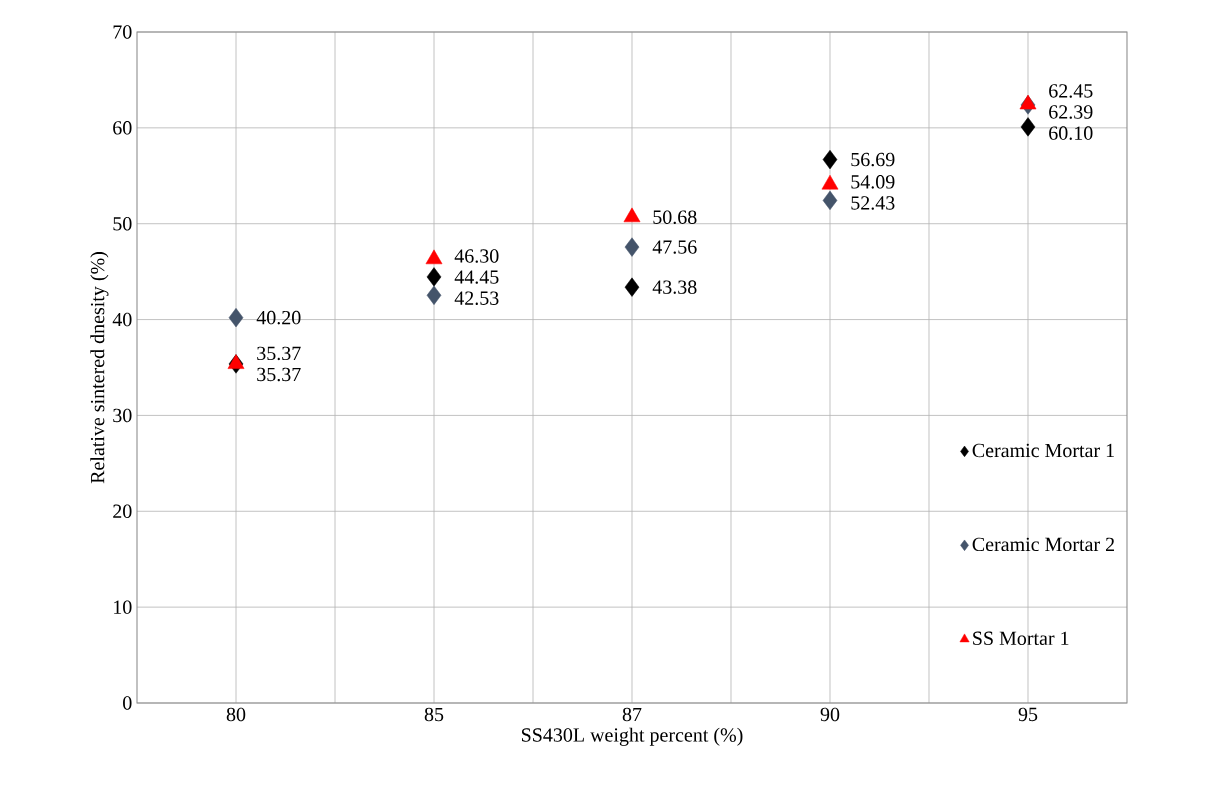 This screenshot has height=798, width=1211. Describe the element at coordinates (122, 319) in the screenshot. I see `y-tick-label: 40` at that location.